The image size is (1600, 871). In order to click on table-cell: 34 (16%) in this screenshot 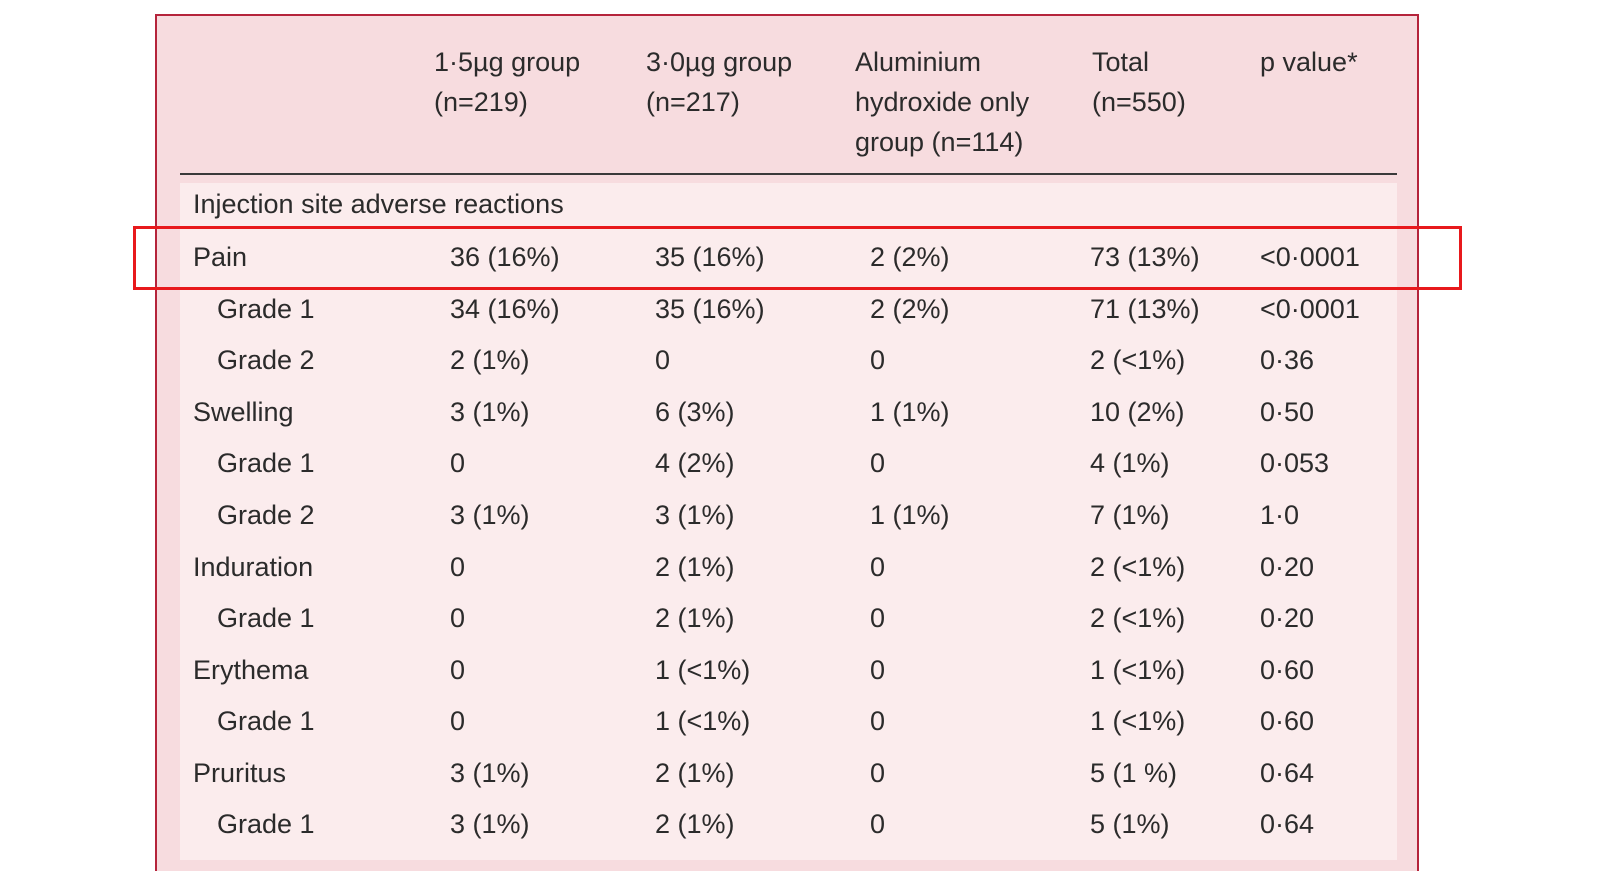, I will do `click(505, 309)`.